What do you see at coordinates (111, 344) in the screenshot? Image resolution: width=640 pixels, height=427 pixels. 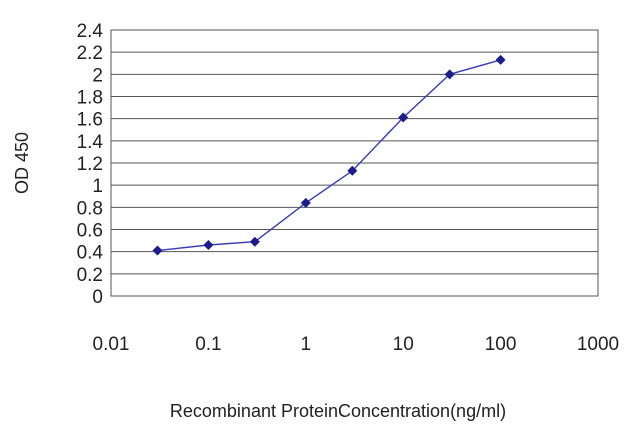 I see `x-tick-label: 0.01` at bounding box center [111, 344].